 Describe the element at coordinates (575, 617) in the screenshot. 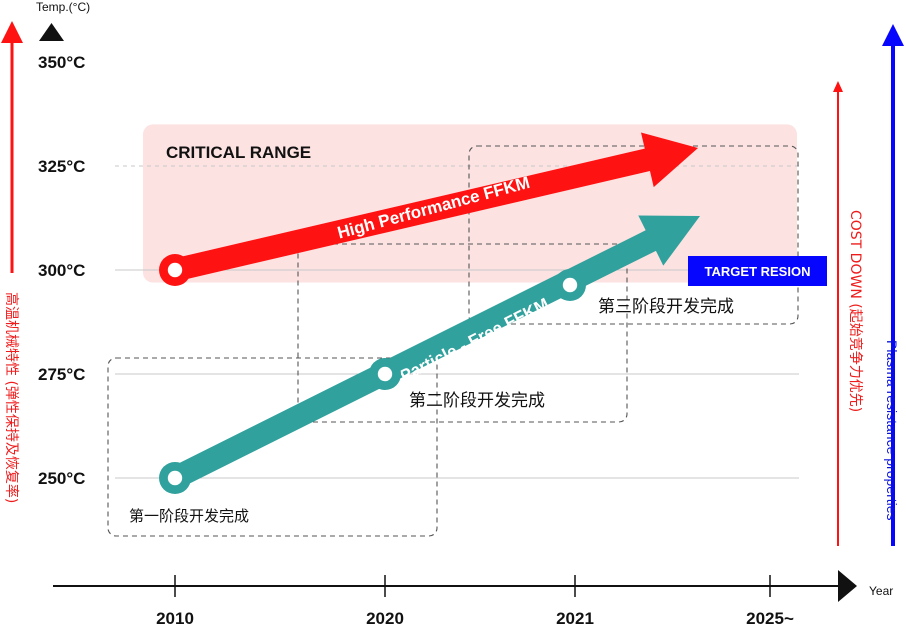

I see `x-tick-label: 2021` at that location.